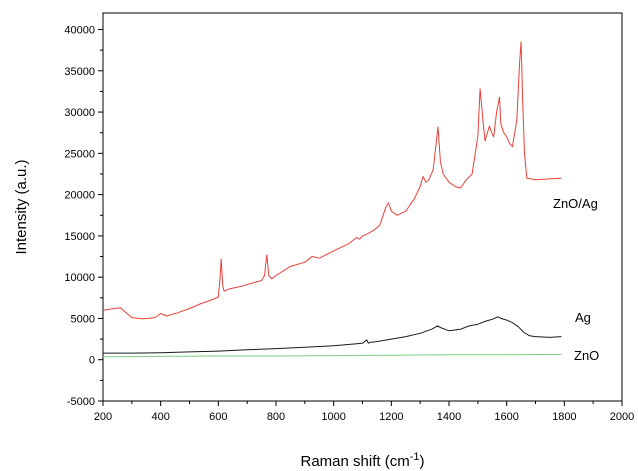 The height and width of the screenshot is (471, 638). I want to click on x-tick-label: 800, so click(276, 417).